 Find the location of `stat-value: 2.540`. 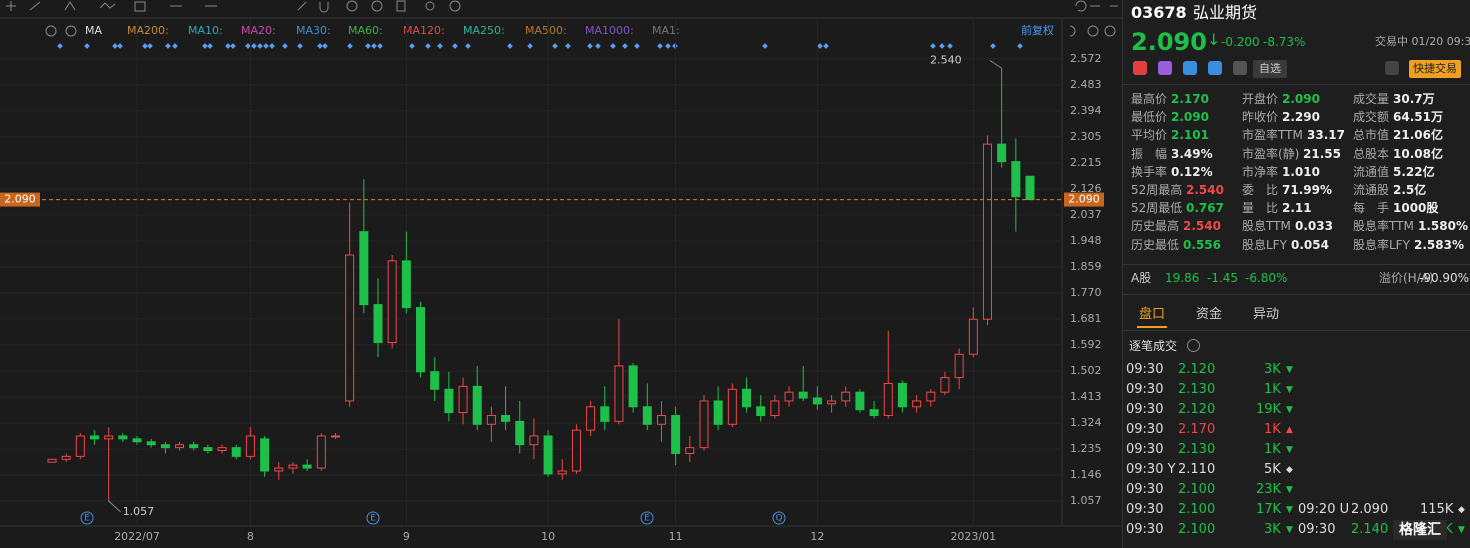

stat-value: 2.540 is located at coordinates (1205, 190).